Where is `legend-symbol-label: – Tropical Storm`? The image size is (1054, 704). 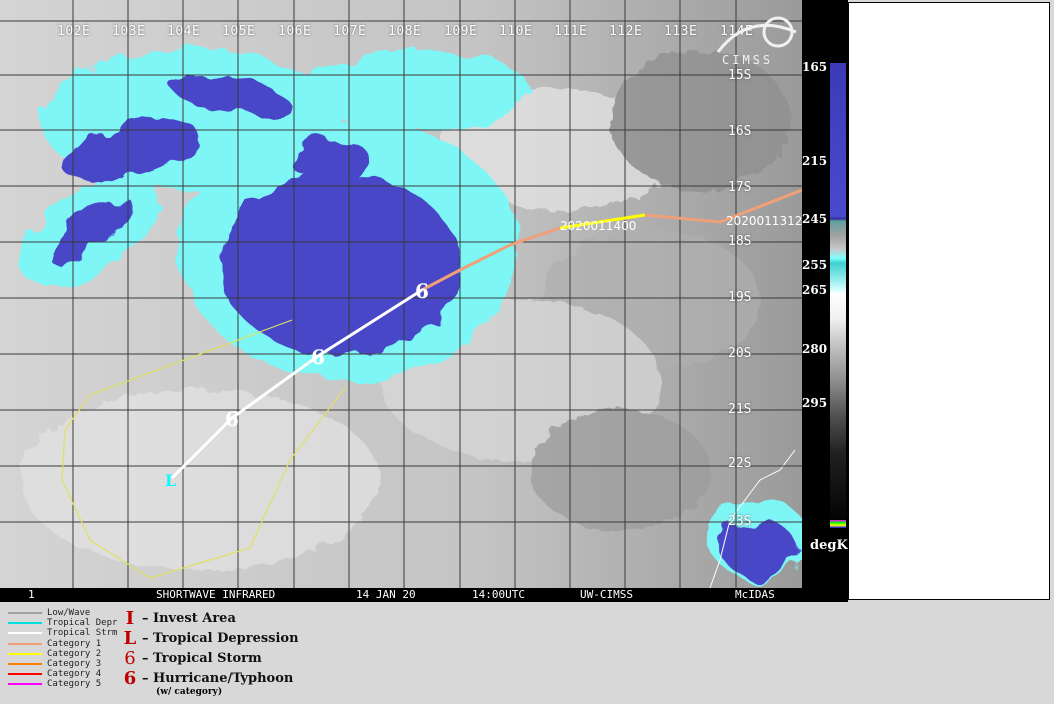 legend-symbol-label: – Tropical Storm is located at coordinates (202, 658).